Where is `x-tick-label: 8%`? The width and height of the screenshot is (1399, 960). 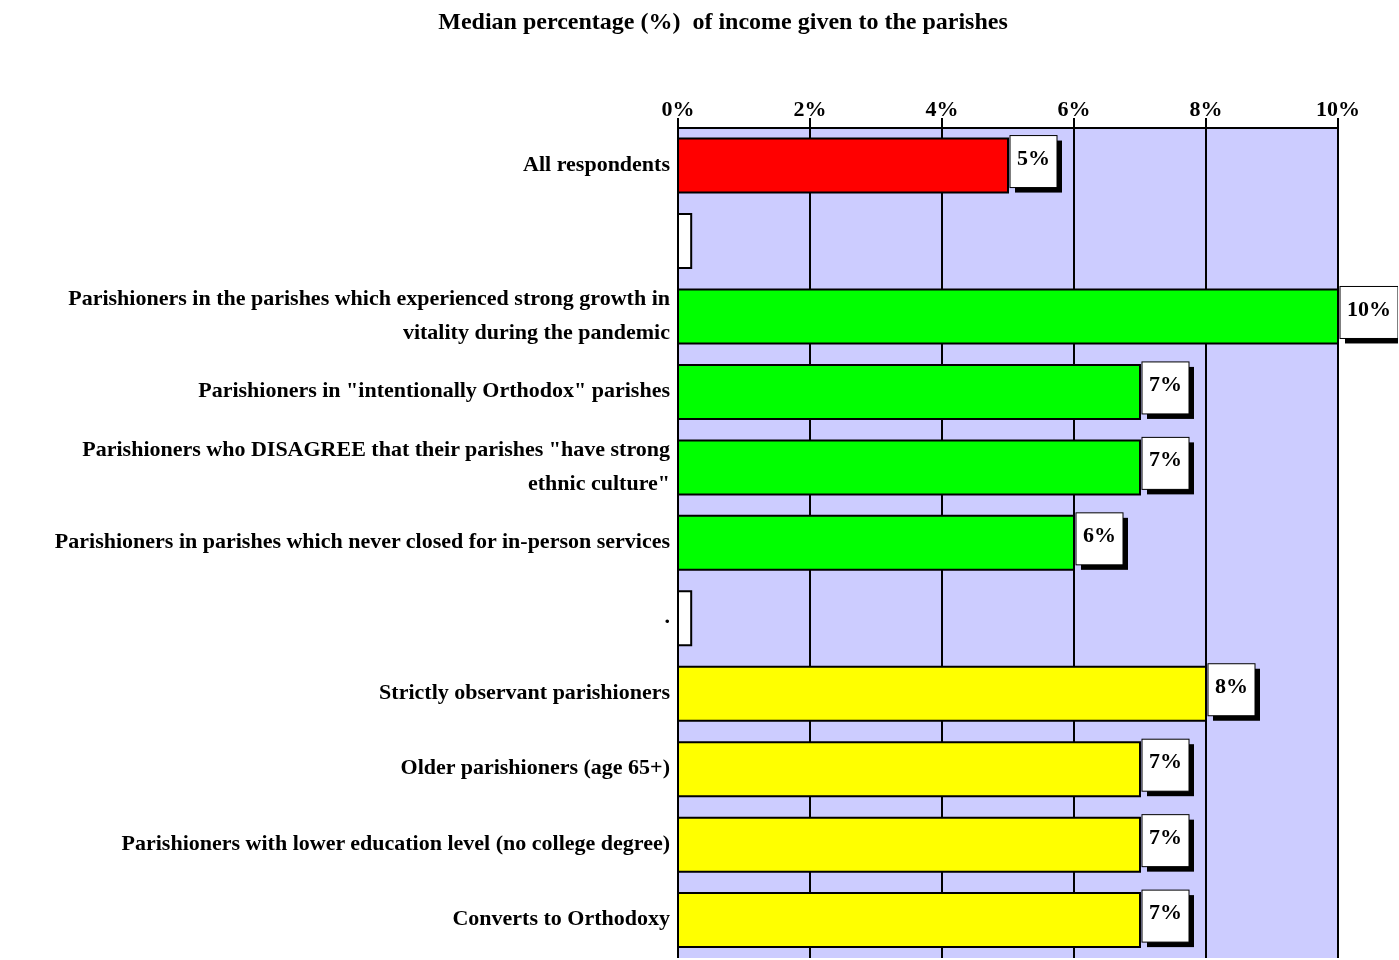
x-tick-label: 8% is located at coordinates (1206, 108).